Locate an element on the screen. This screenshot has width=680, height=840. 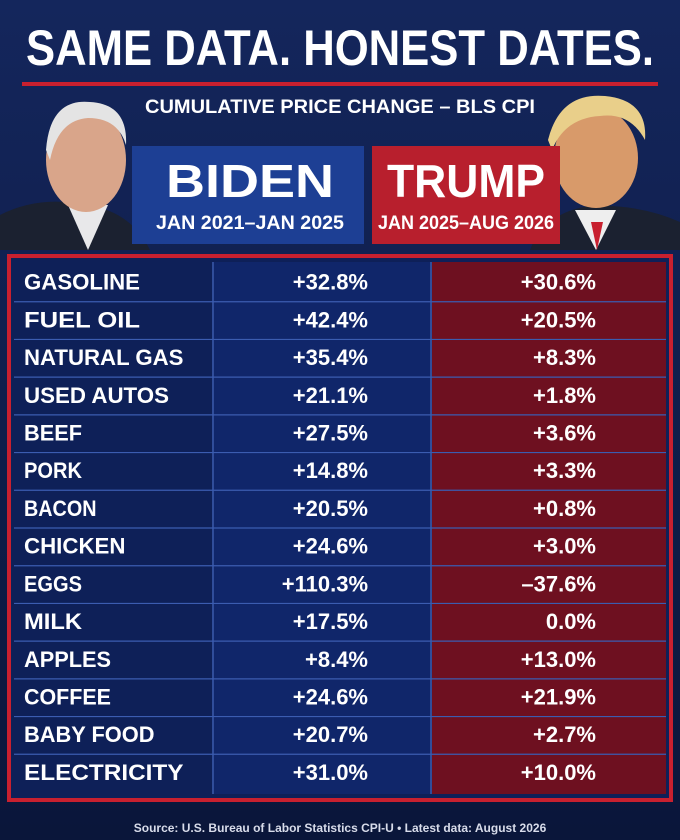
biden-value: +42.4% is located at coordinates (330, 319).